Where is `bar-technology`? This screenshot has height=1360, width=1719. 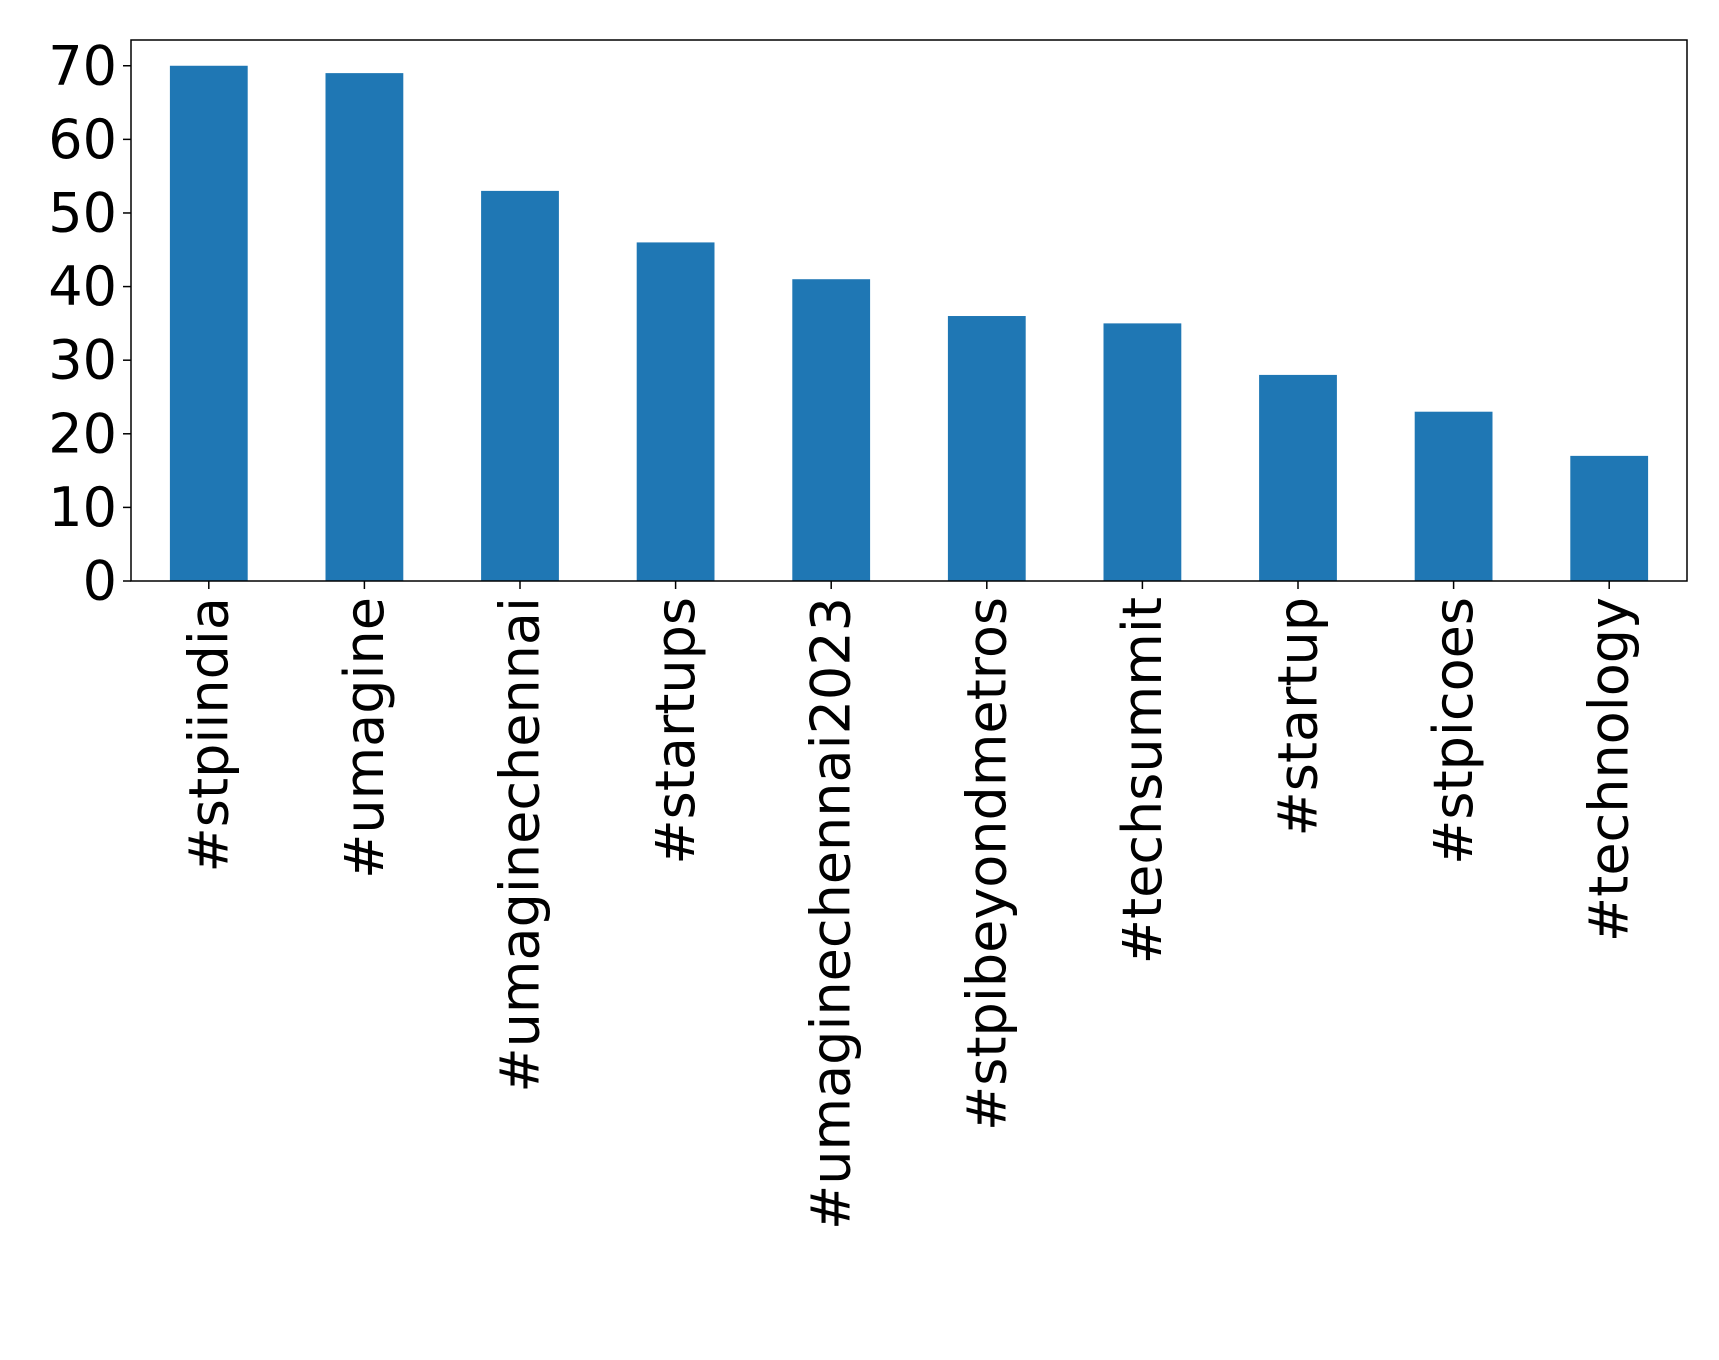
bar-technology is located at coordinates (1609, 518).